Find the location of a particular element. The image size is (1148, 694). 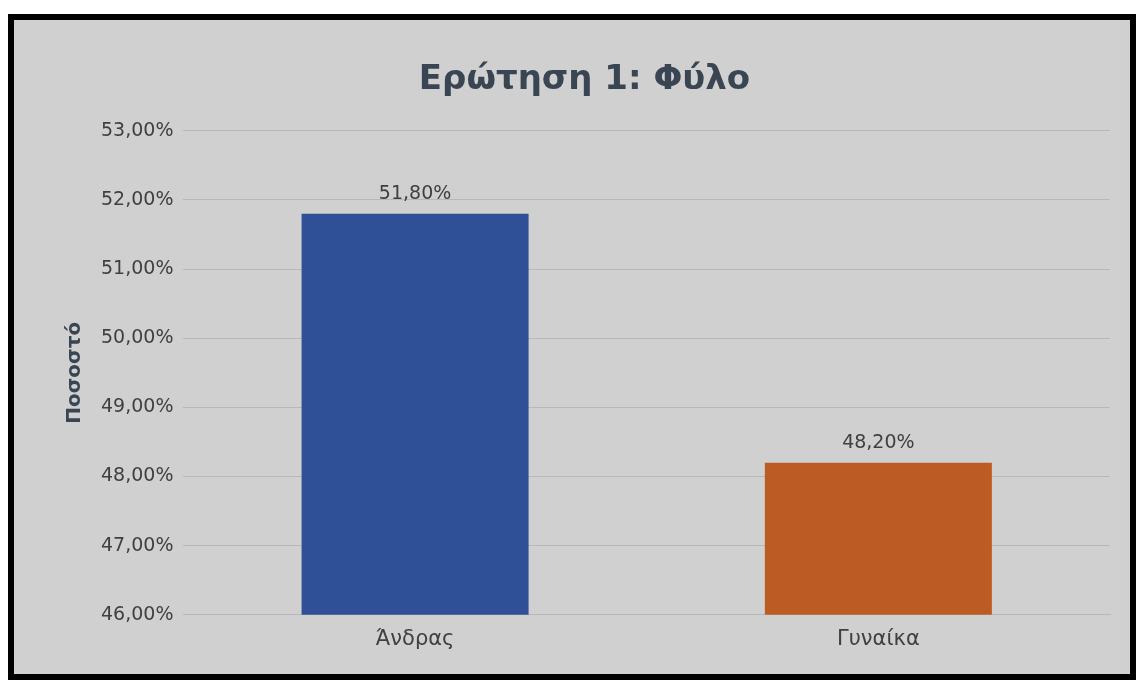

y-tick-label: 47,00% is located at coordinates (137, 543).